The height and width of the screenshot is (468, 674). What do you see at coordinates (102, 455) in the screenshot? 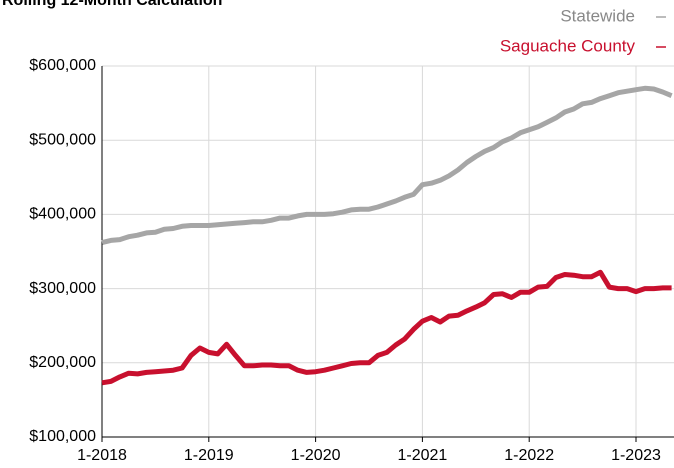
I see `x-tick-label: 1-2018` at bounding box center [102, 455].